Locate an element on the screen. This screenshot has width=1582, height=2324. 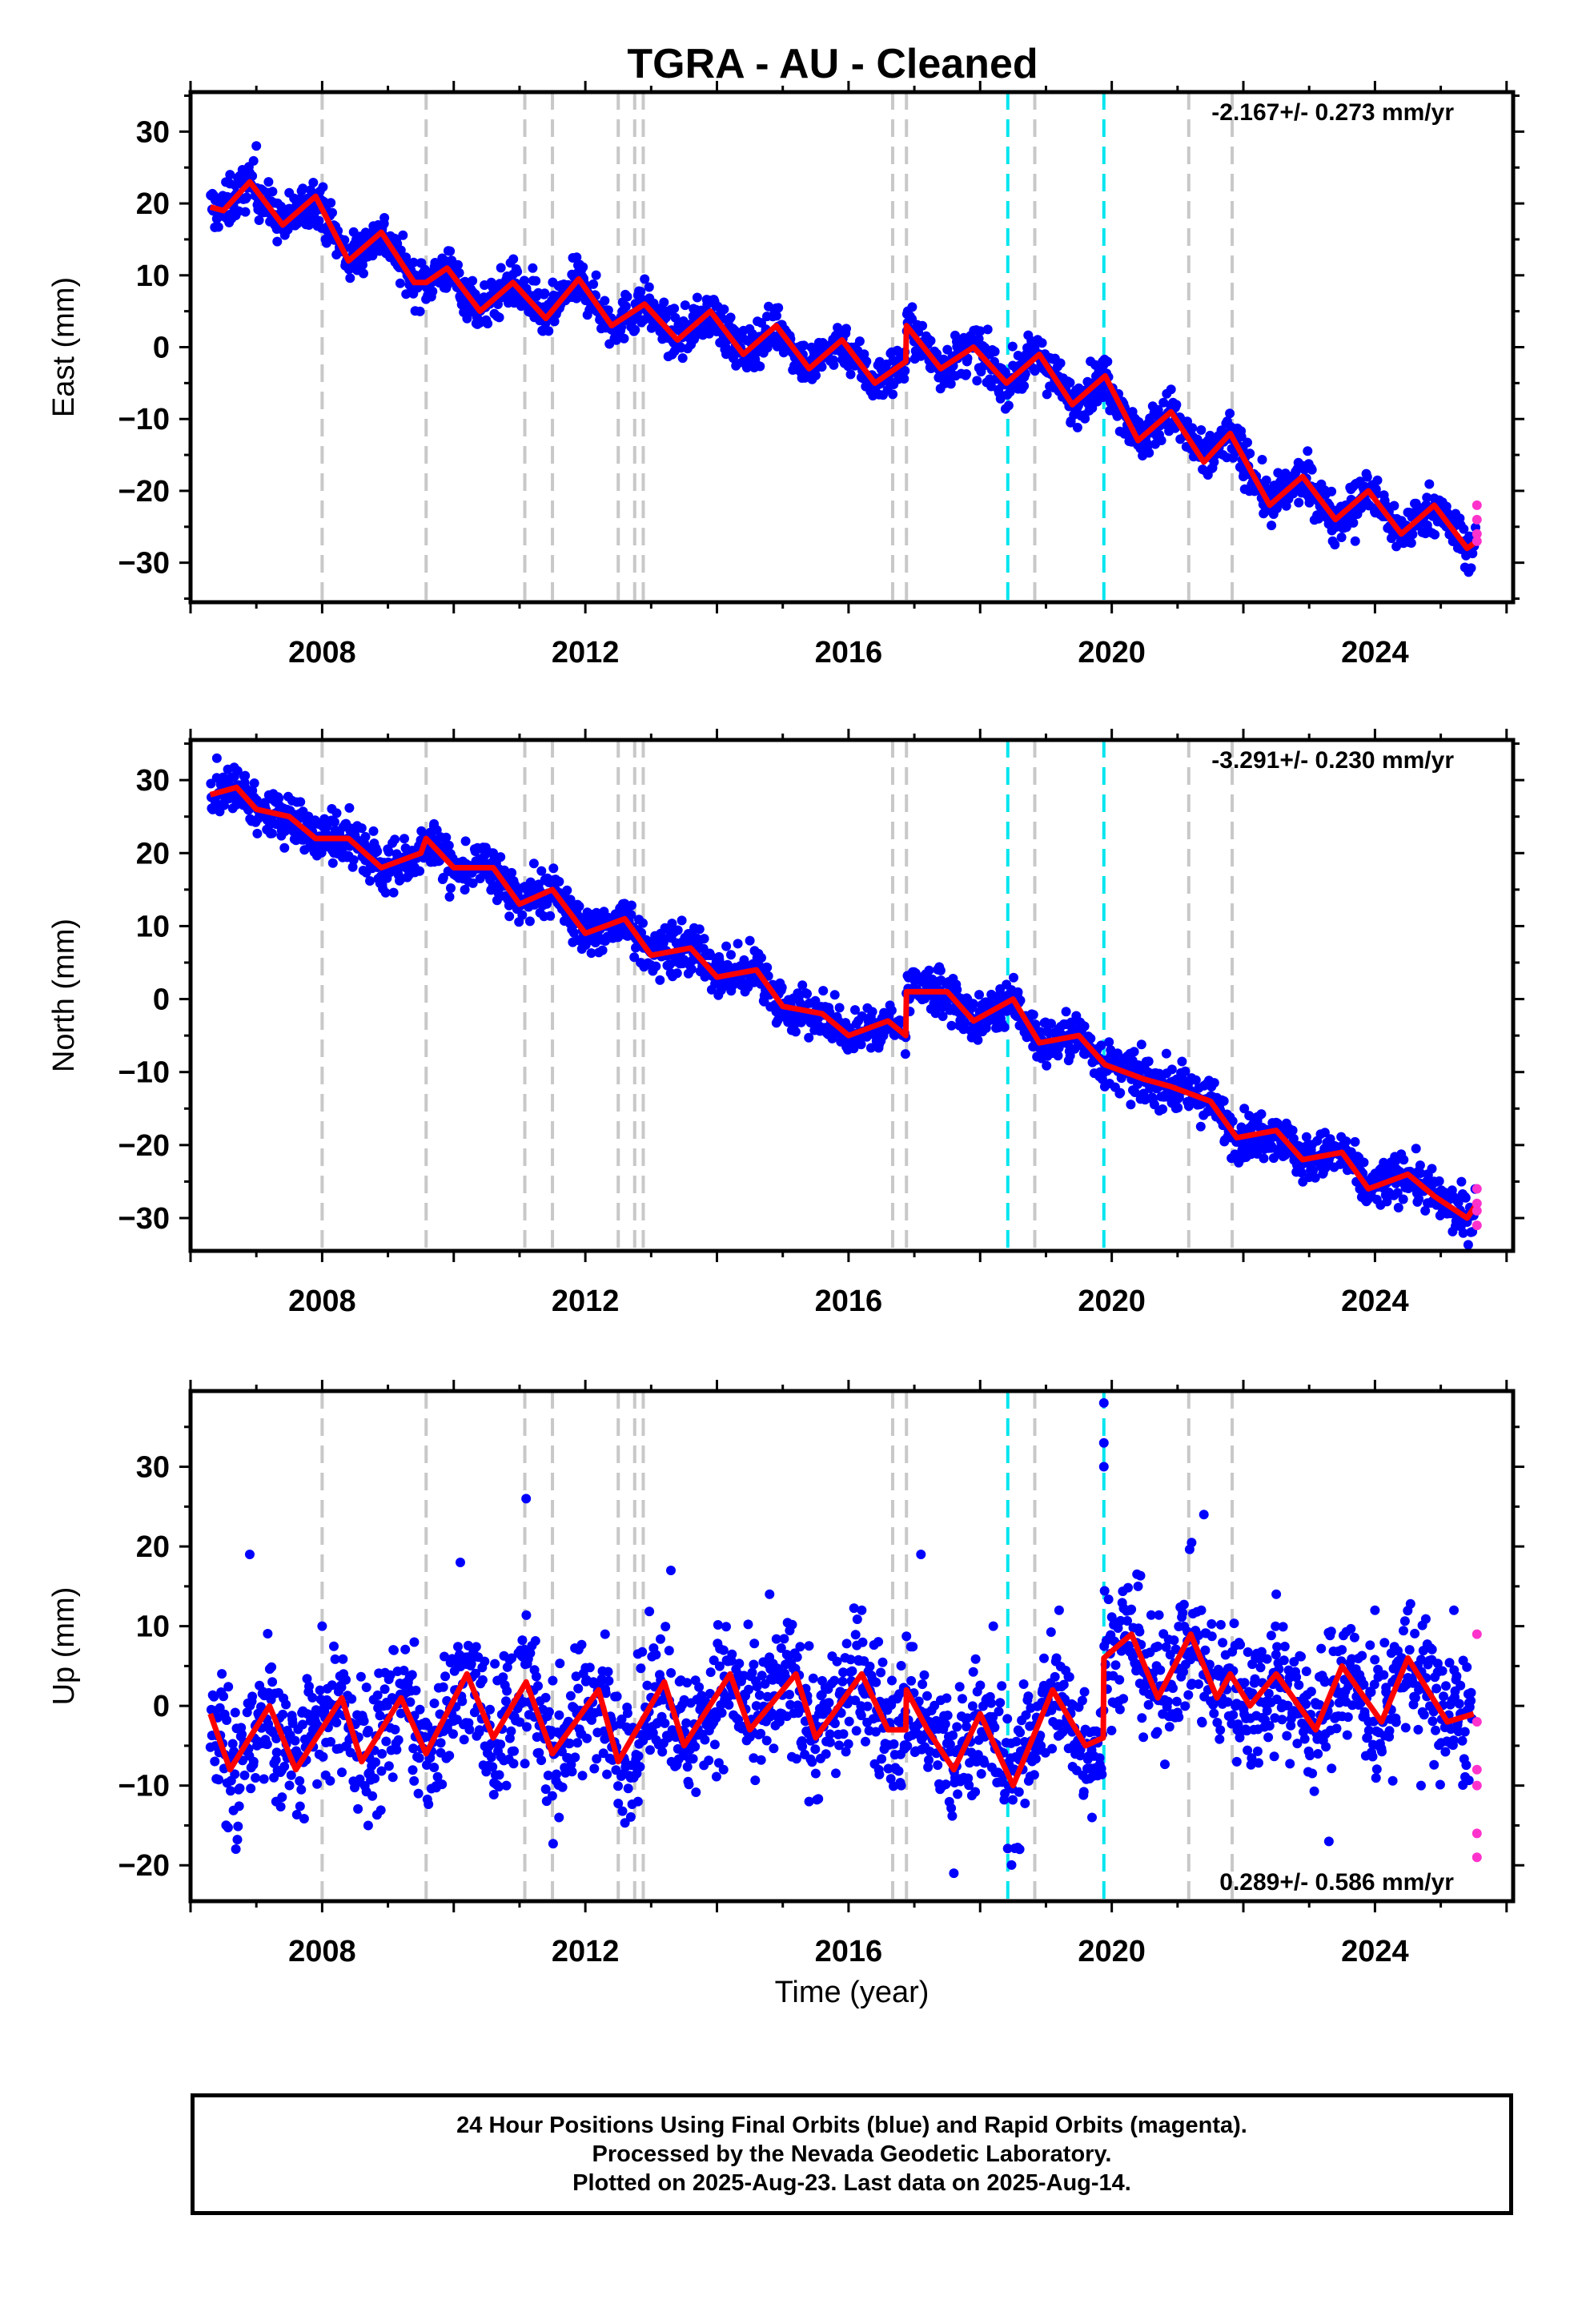
rate-label-north: -3.291+/- 0.230 mm/yr is located at coordinates (1332, 760).